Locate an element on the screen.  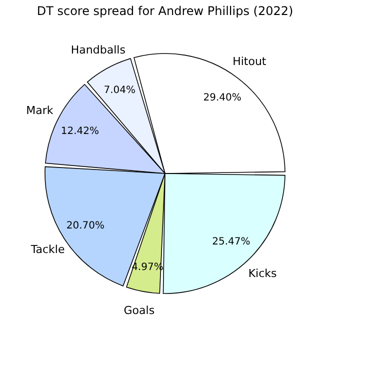
data-label: 7.04% is located at coordinates (120, 90).